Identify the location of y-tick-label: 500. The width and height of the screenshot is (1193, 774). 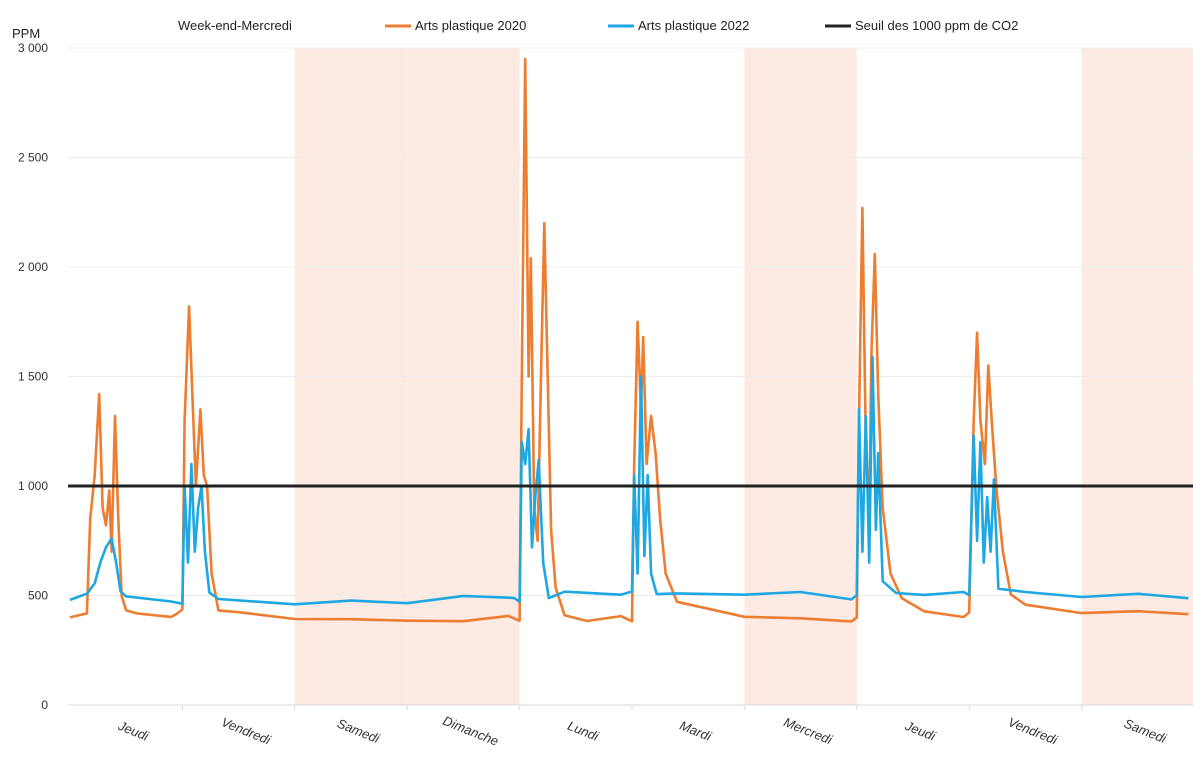
(38, 596).